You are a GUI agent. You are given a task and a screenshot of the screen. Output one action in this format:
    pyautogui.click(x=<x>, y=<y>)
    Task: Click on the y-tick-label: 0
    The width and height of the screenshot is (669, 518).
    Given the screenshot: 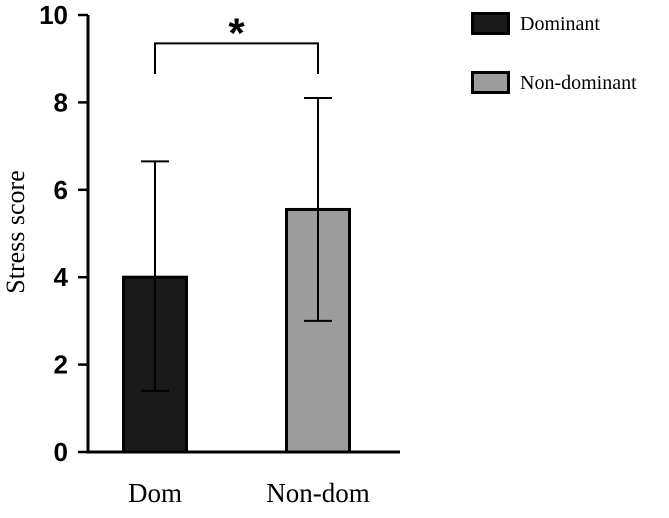 What is the action you would take?
    pyautogui.click(x=61, y=452)
    